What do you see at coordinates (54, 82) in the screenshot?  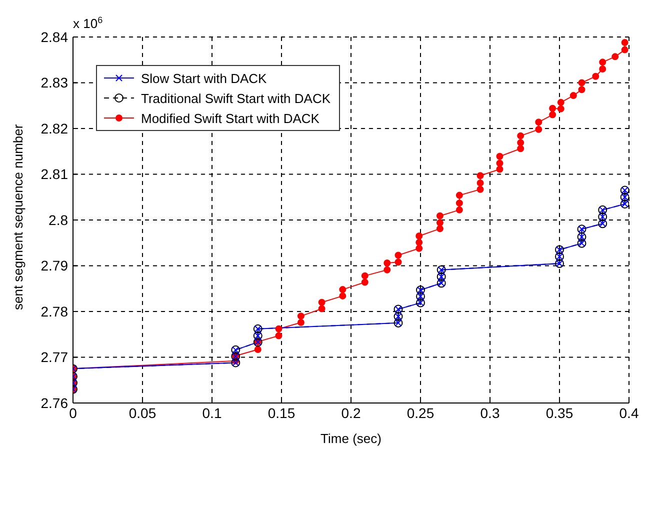 I see `y-tick-label: 2.83` at bounding box center [54, 82].